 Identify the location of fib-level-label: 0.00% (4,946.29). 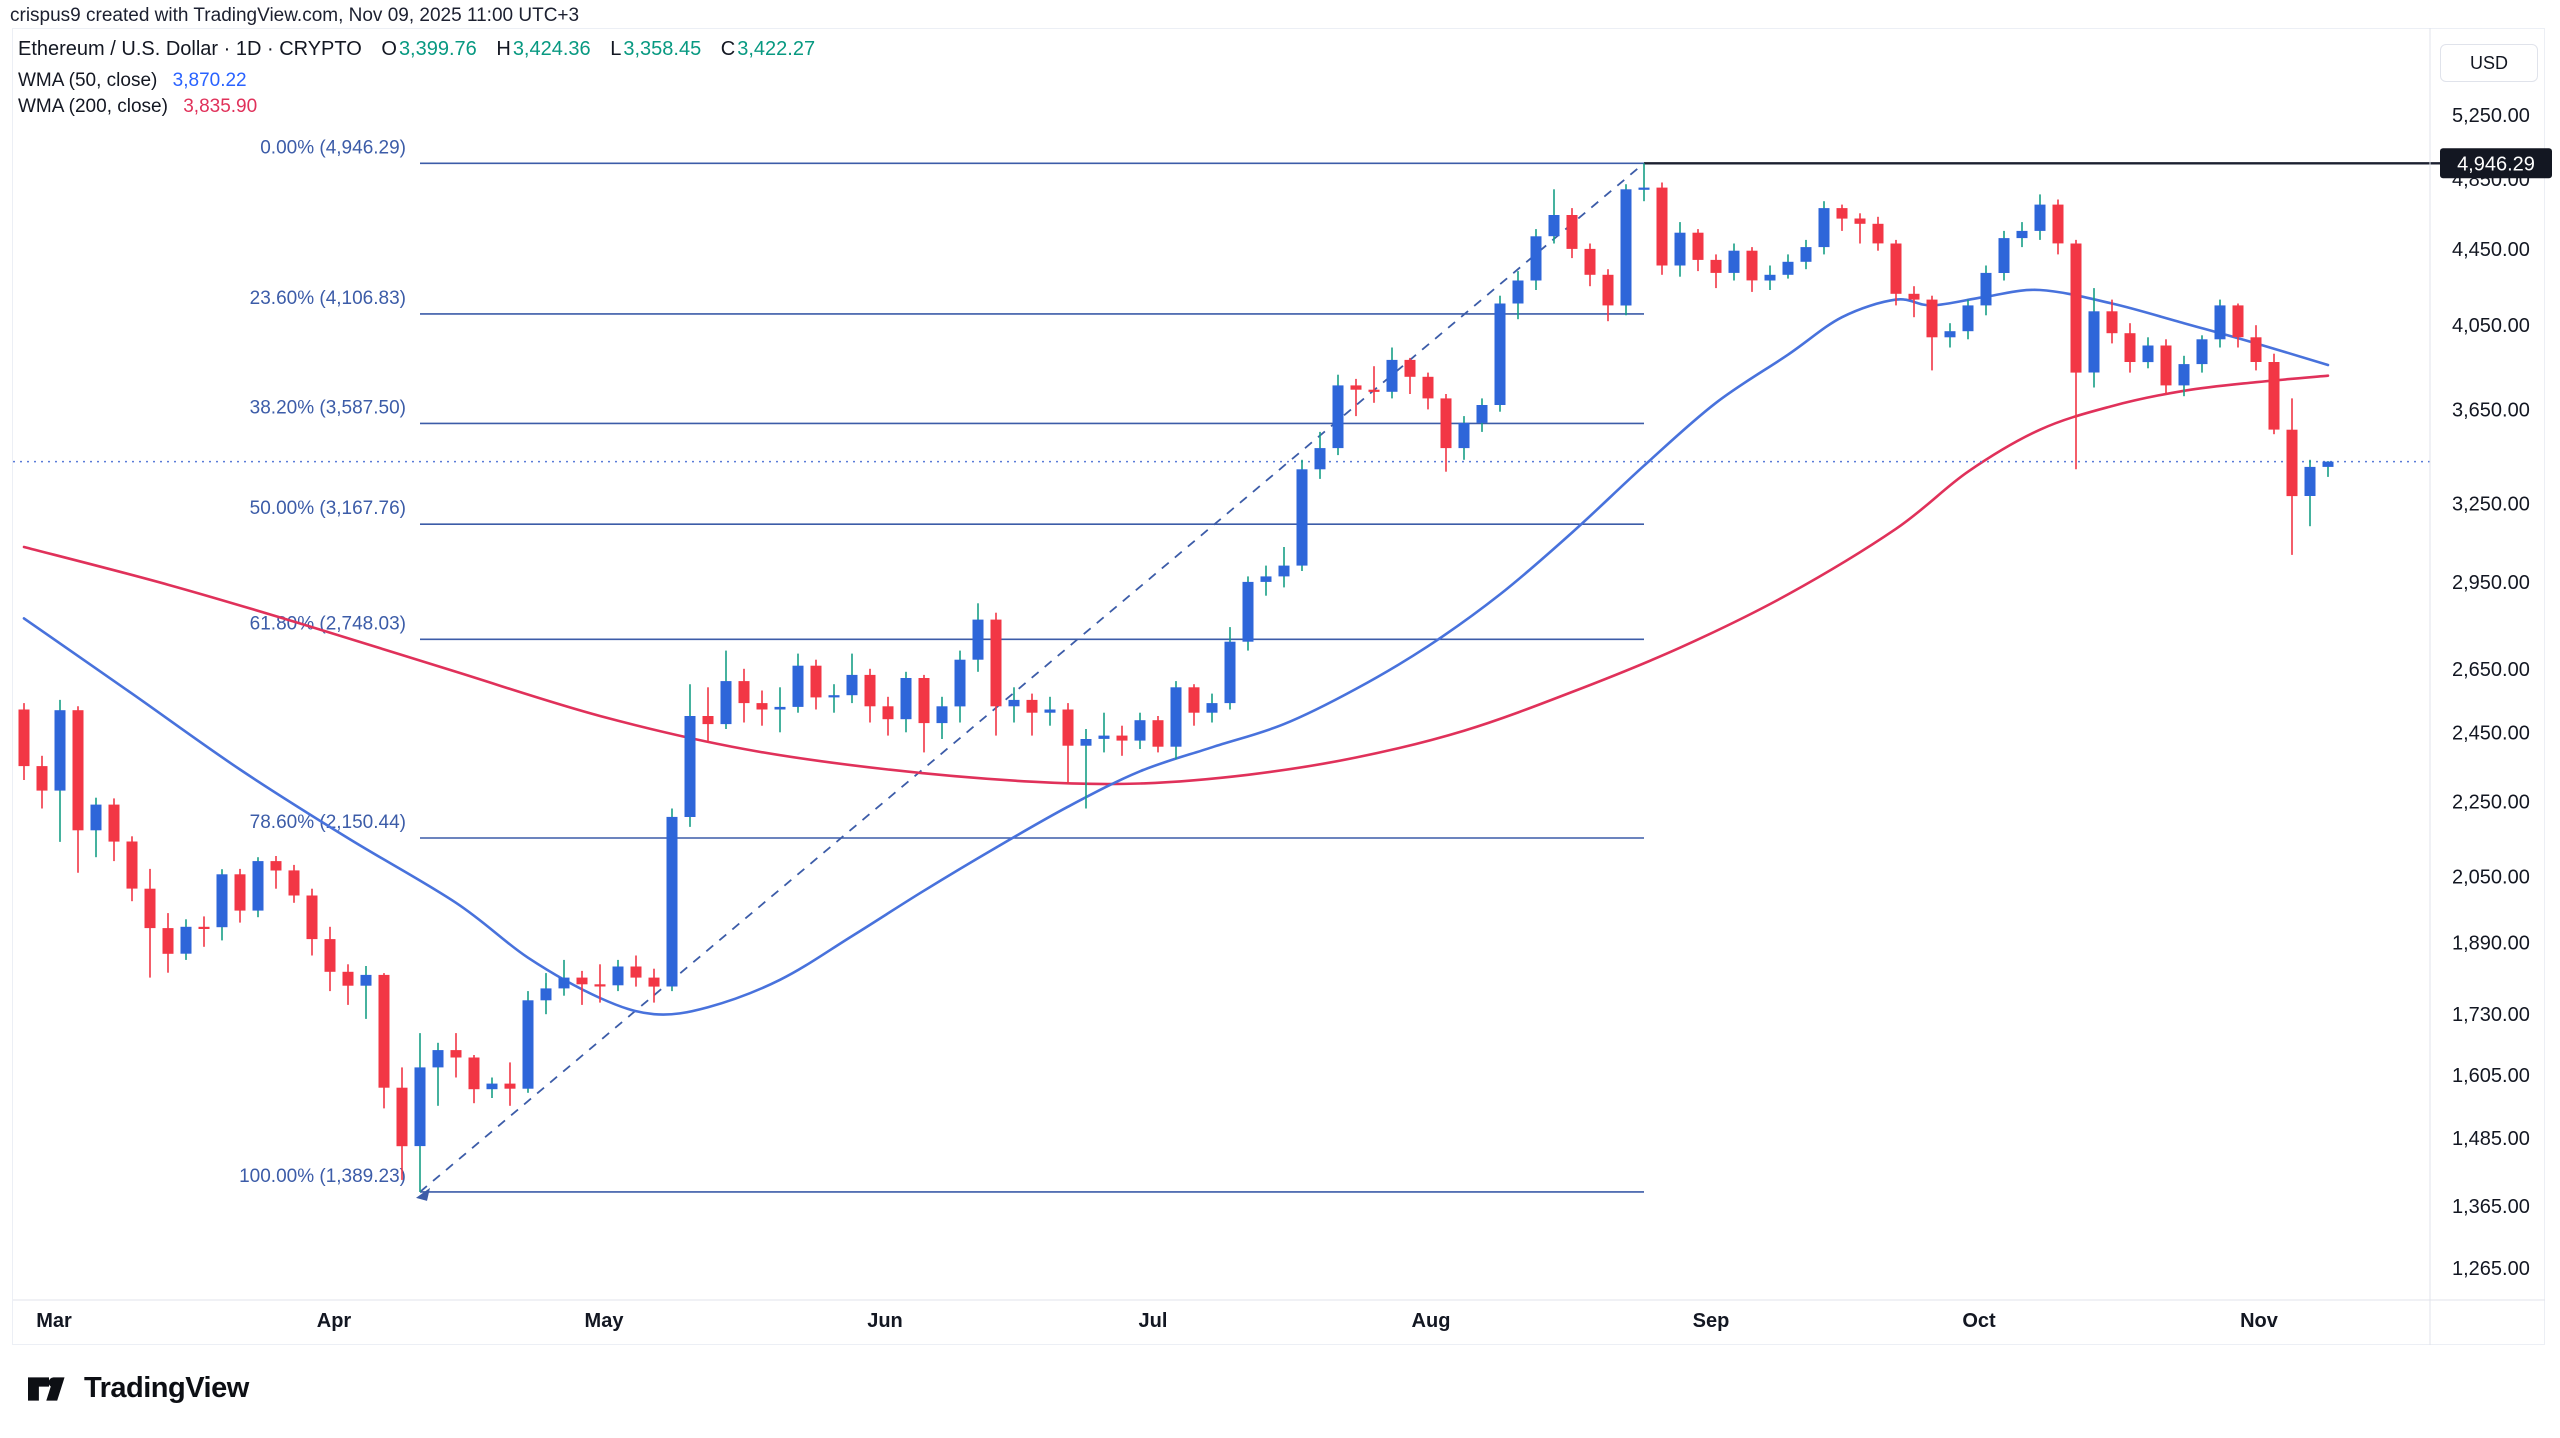
(333, 147).